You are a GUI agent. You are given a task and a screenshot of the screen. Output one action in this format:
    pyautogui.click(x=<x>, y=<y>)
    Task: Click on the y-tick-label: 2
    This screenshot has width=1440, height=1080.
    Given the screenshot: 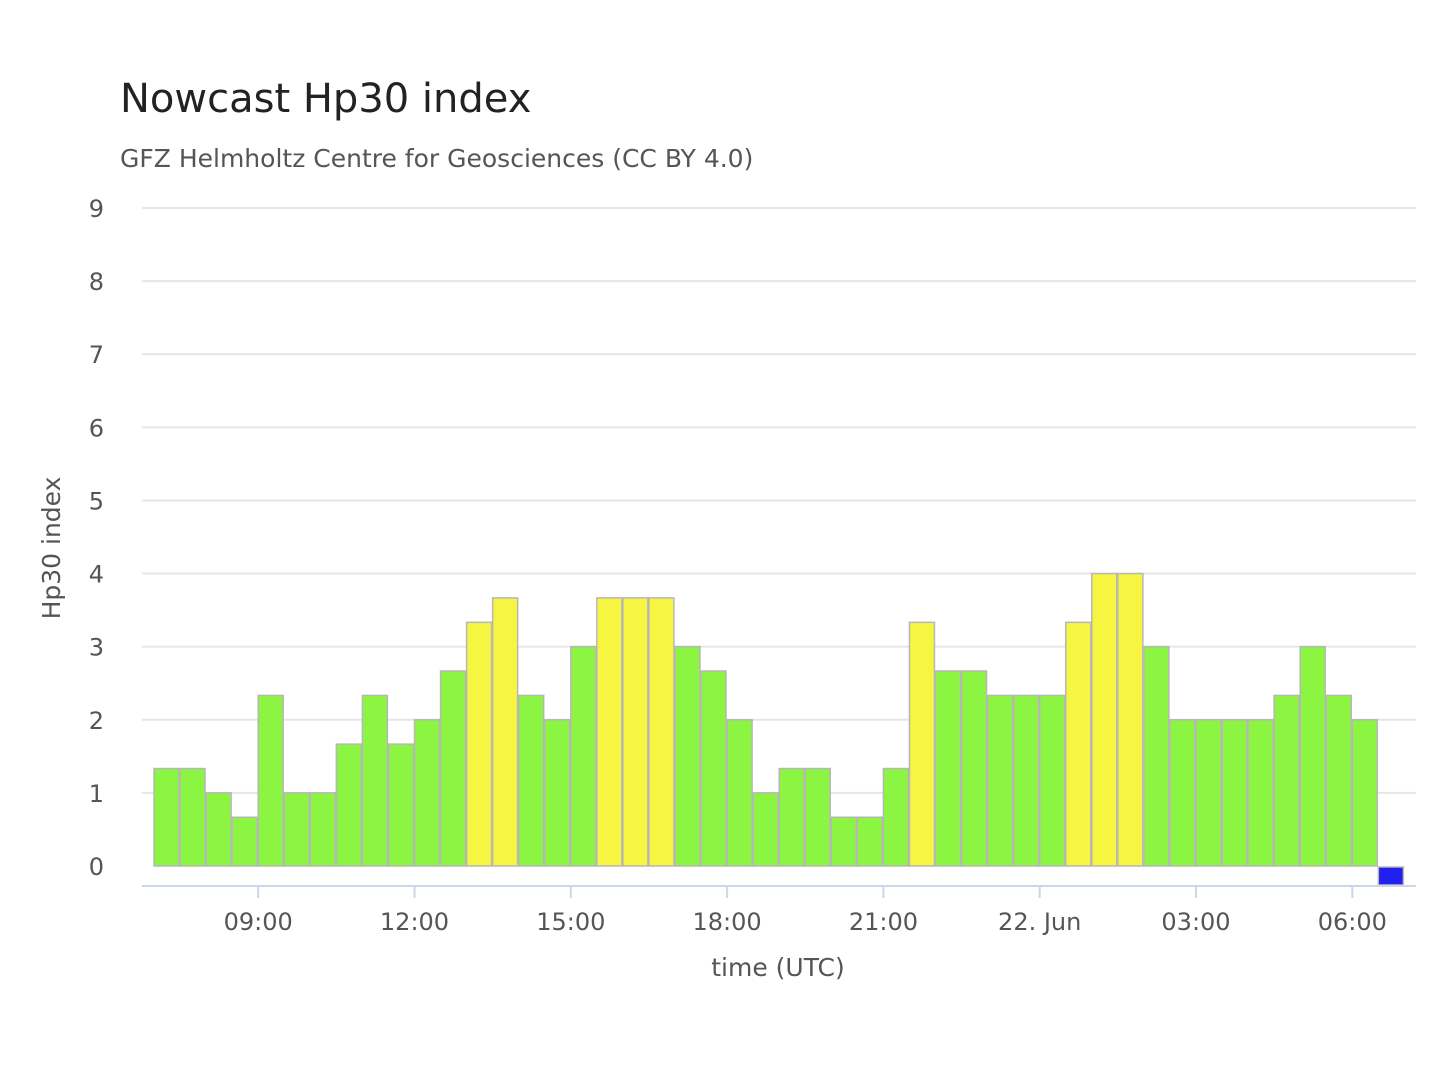 What is the action you would take?
    pyautogui.click(x=96, y=721)
    